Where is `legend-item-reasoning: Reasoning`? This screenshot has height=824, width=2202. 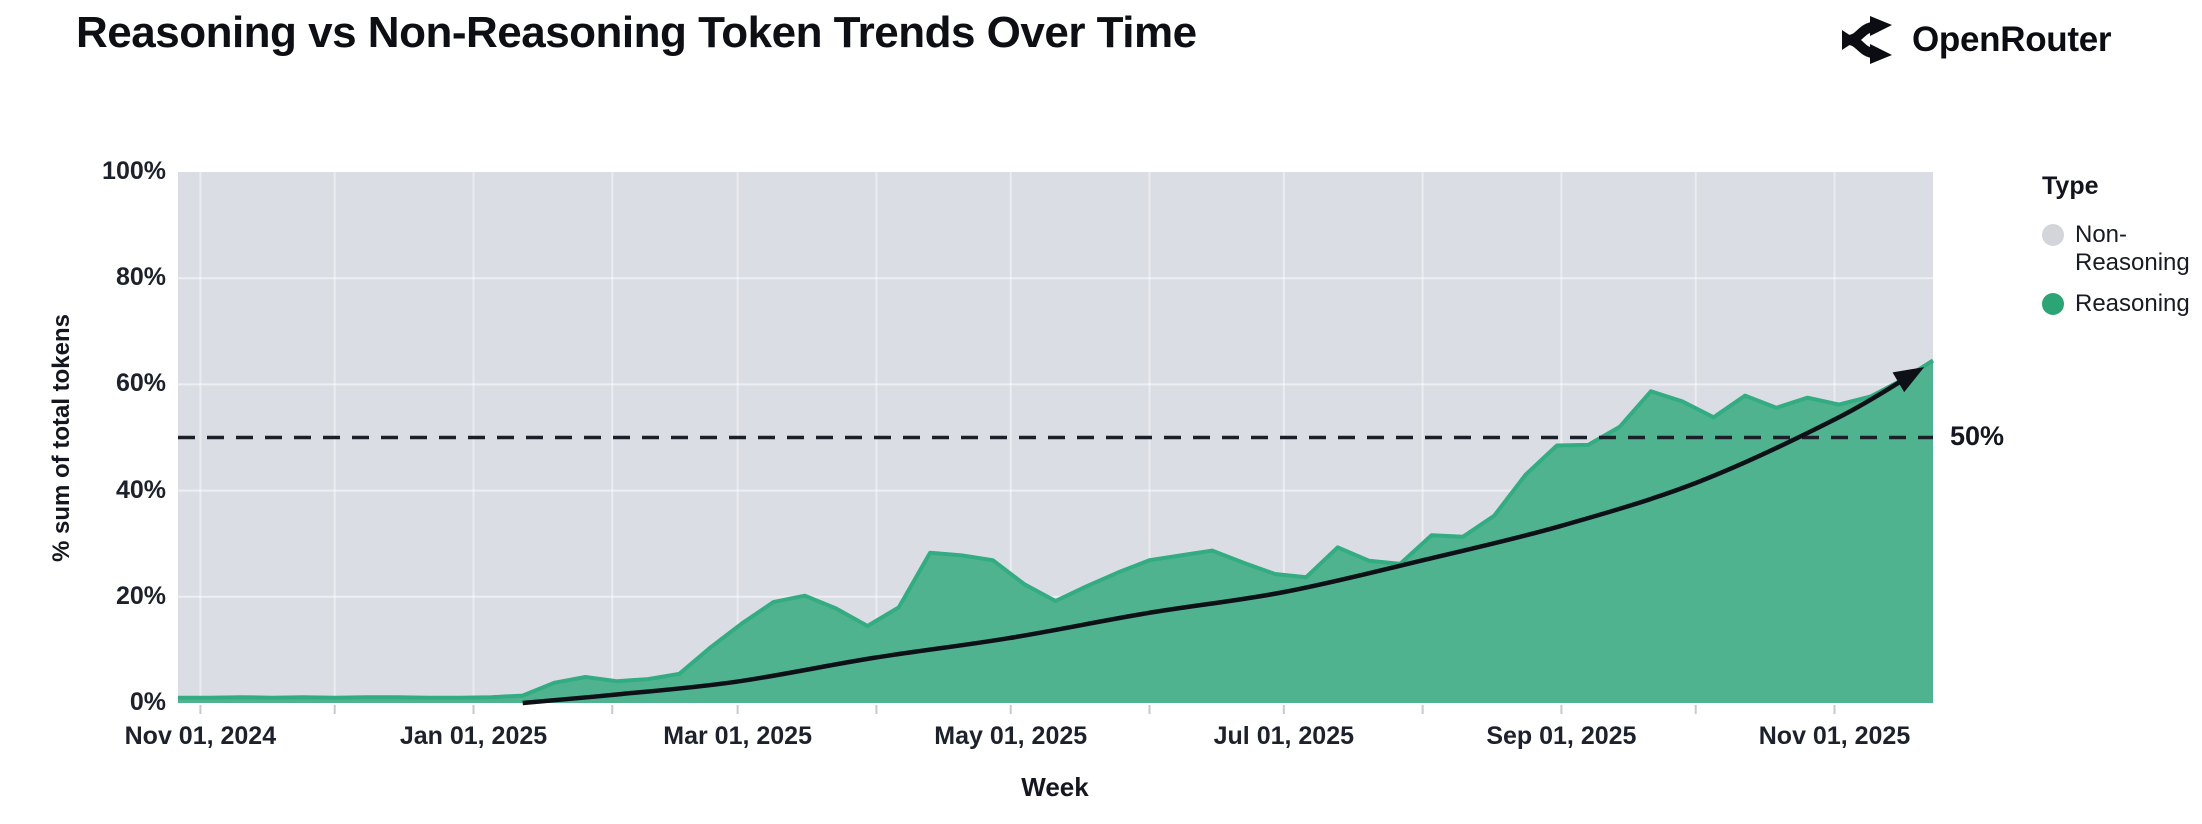
legend-item-reasoning: Reasoning is located at coordinates (2121, 304).